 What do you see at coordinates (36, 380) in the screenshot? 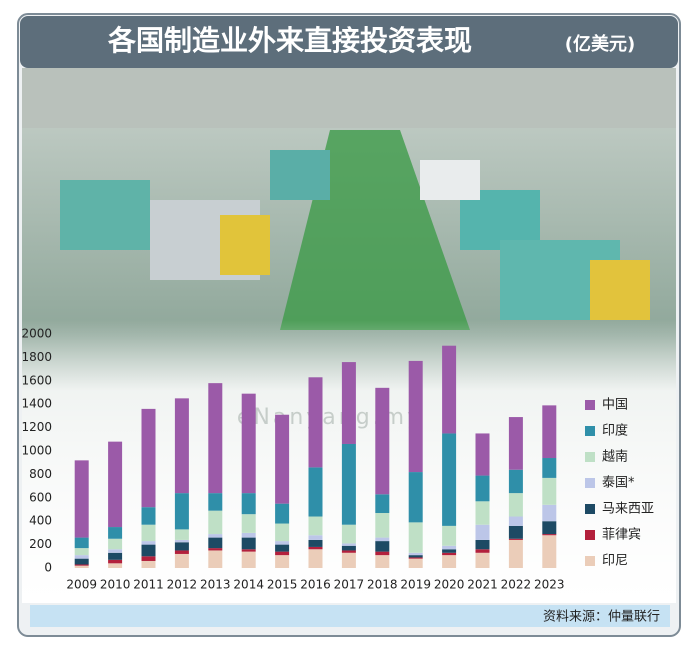
I see `y-tick-label: 1600` at bounding box center [36, 380].